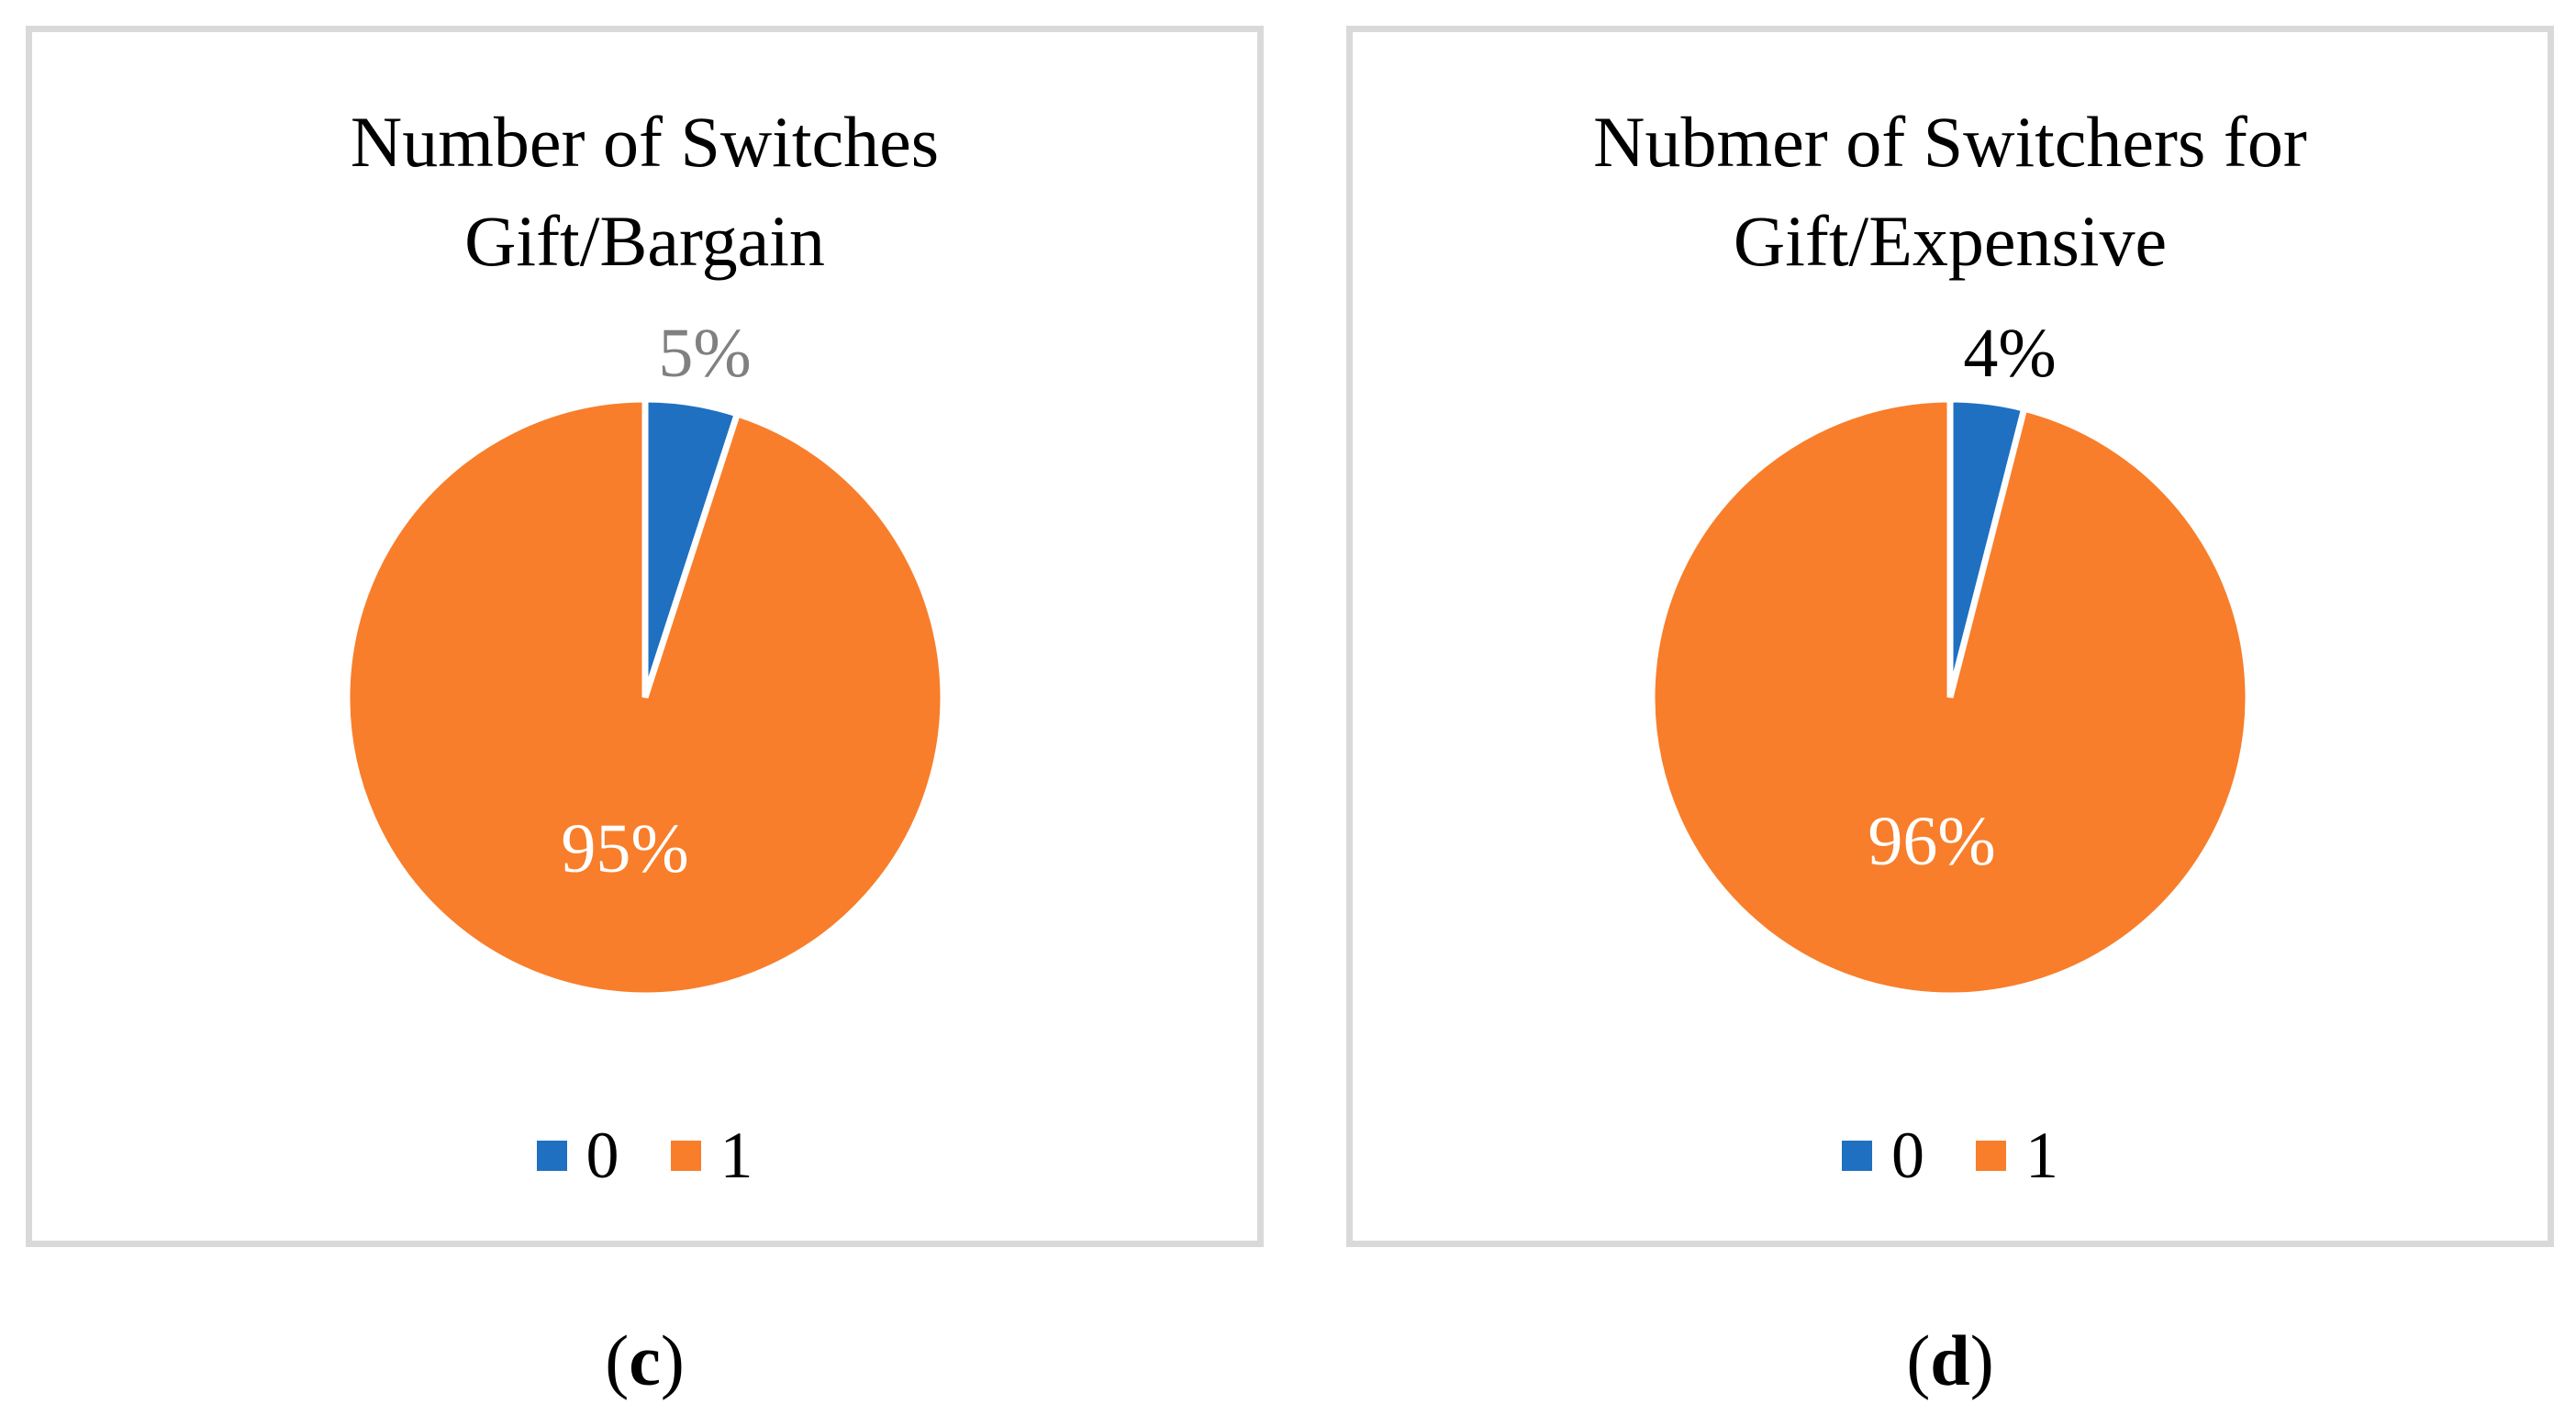 This screenshot has height=1415, width=2576. What do you see at coordinates (578, 1155) in the screenshot?
I see `legend-item-c-0: 0` at bounding box center [578, 1155].